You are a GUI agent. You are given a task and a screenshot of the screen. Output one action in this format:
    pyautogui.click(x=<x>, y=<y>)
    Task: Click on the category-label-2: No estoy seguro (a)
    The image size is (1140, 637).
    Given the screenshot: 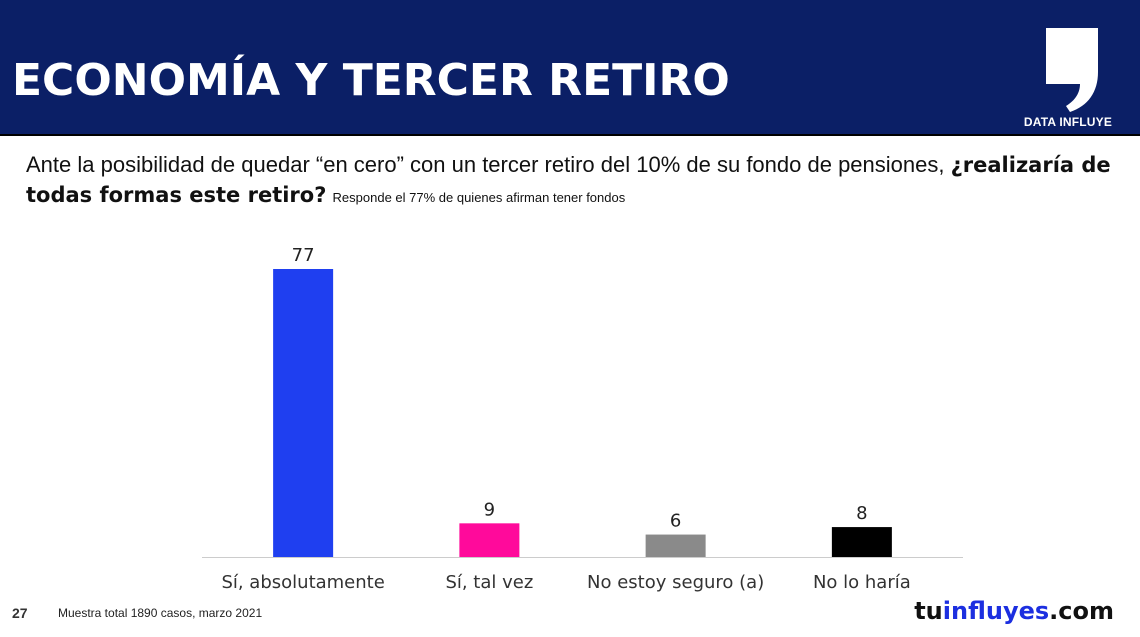 What is the action you would take?
    pyautogui.click(x=675, y=582)
    